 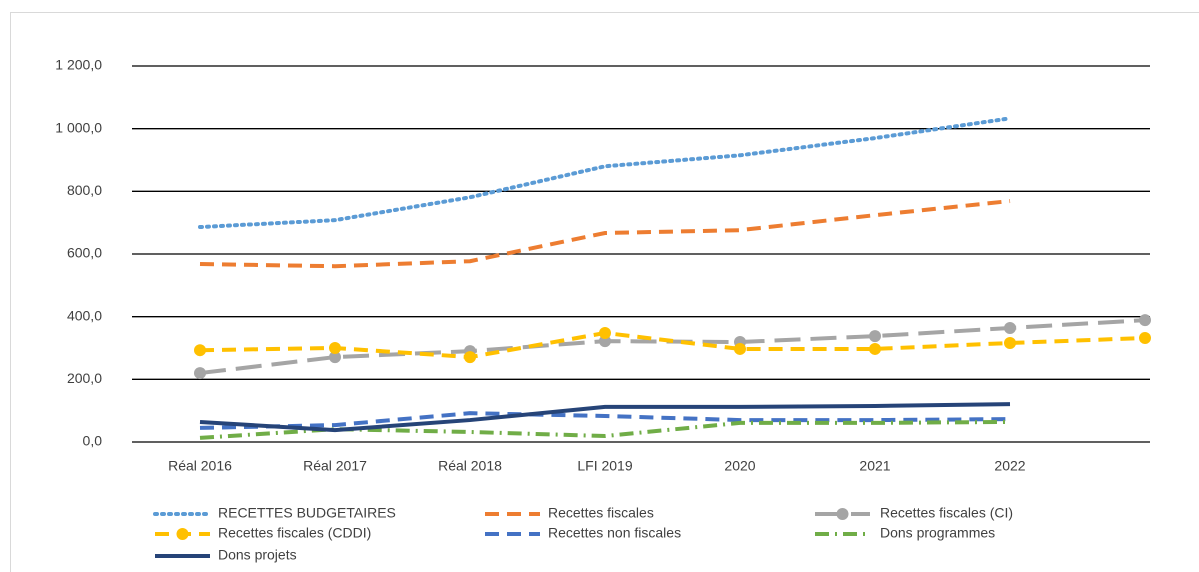 What do you see at coordinates (937, 533) in the screenshot?
I see `legend-label: Dons programmes` at bounding box center [937, 533].